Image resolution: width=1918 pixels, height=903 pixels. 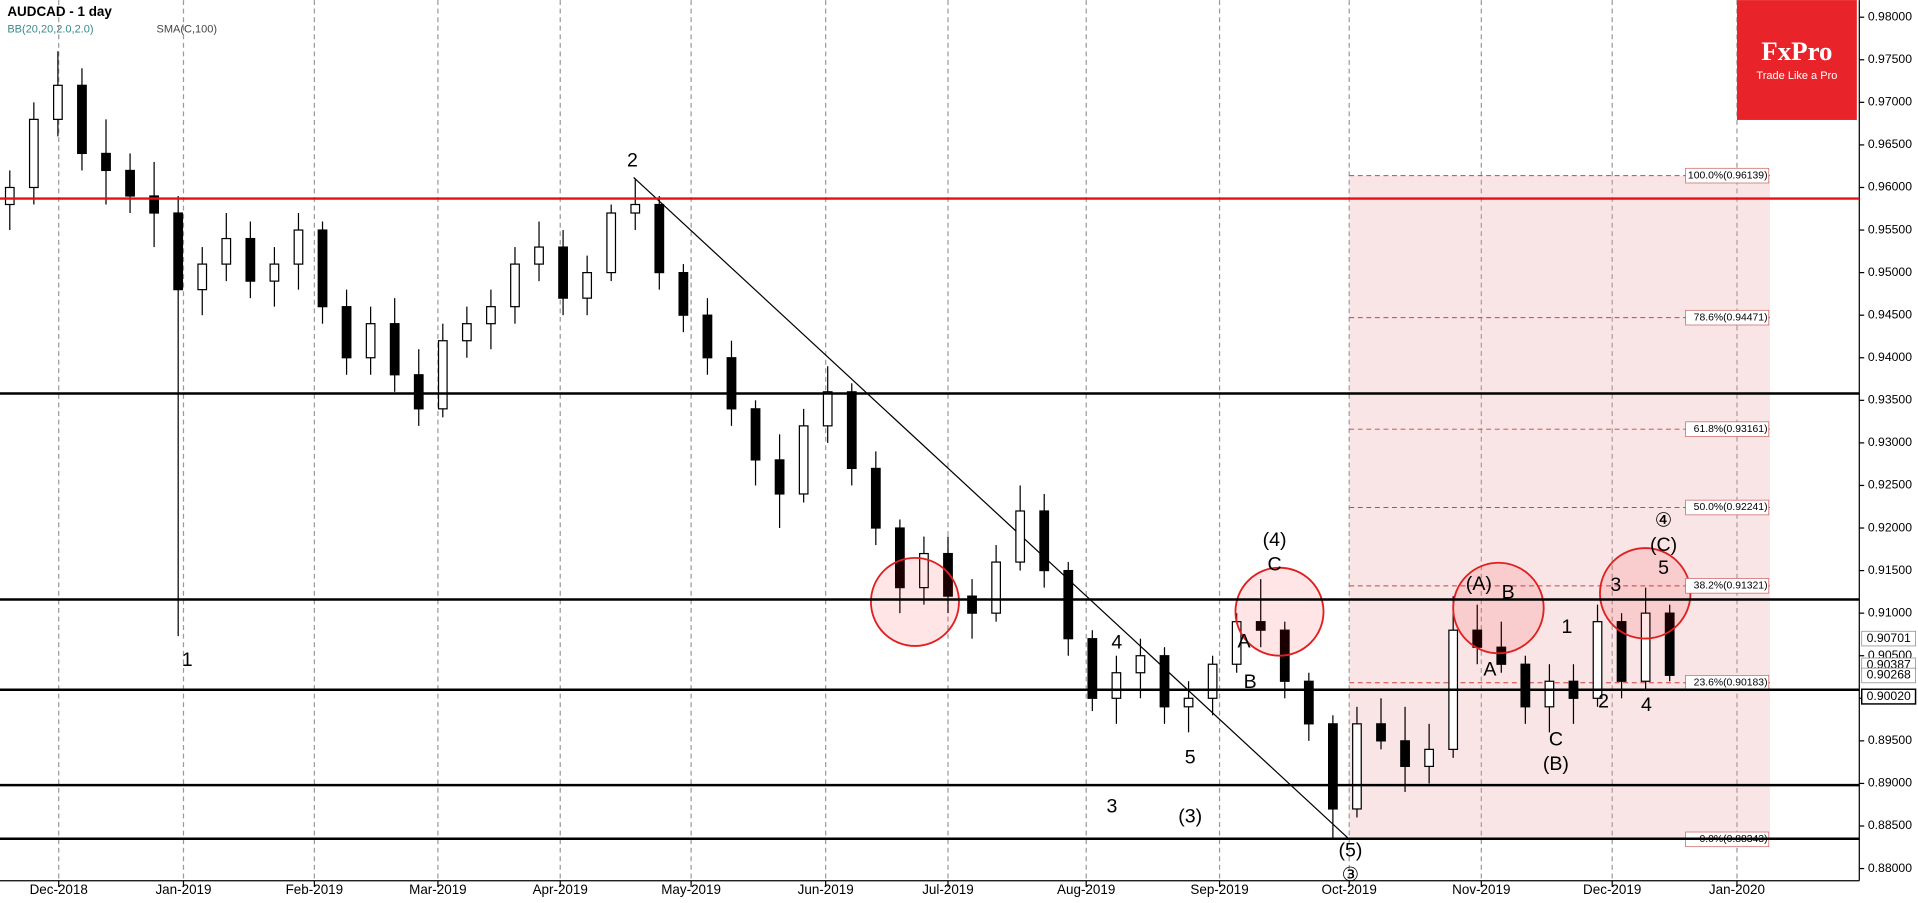 What do you see at coordinates (1731, 429) in the screenshot?
I see `fib-label: 61.8%(0.93161)` at bounding box center [1731, 429].